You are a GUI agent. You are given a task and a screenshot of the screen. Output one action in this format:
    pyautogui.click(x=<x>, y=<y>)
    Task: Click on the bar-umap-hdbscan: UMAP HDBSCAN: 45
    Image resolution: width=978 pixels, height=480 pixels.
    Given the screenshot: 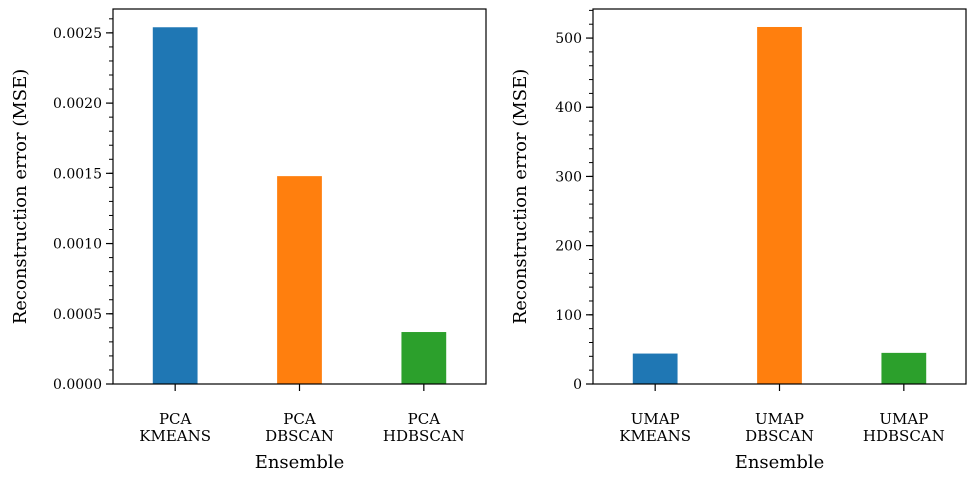 What is the action you would take?
    pyautogui.click(x=904, y=368)
    